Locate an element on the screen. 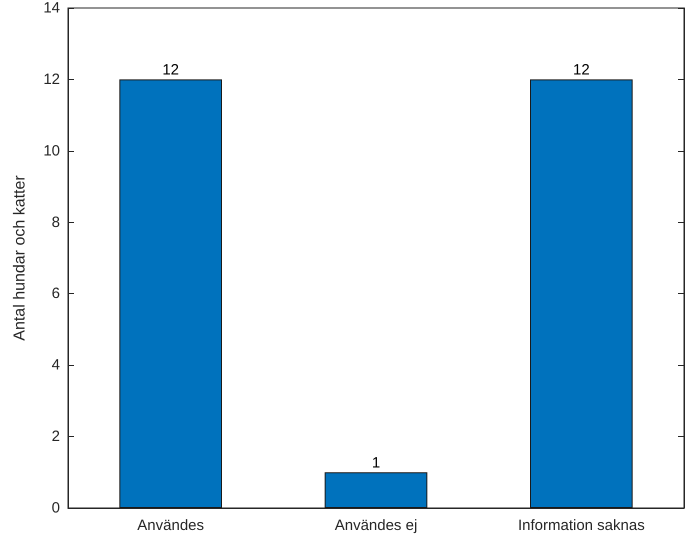  y-tick-label: 8 is located at coordinates (56, 222).